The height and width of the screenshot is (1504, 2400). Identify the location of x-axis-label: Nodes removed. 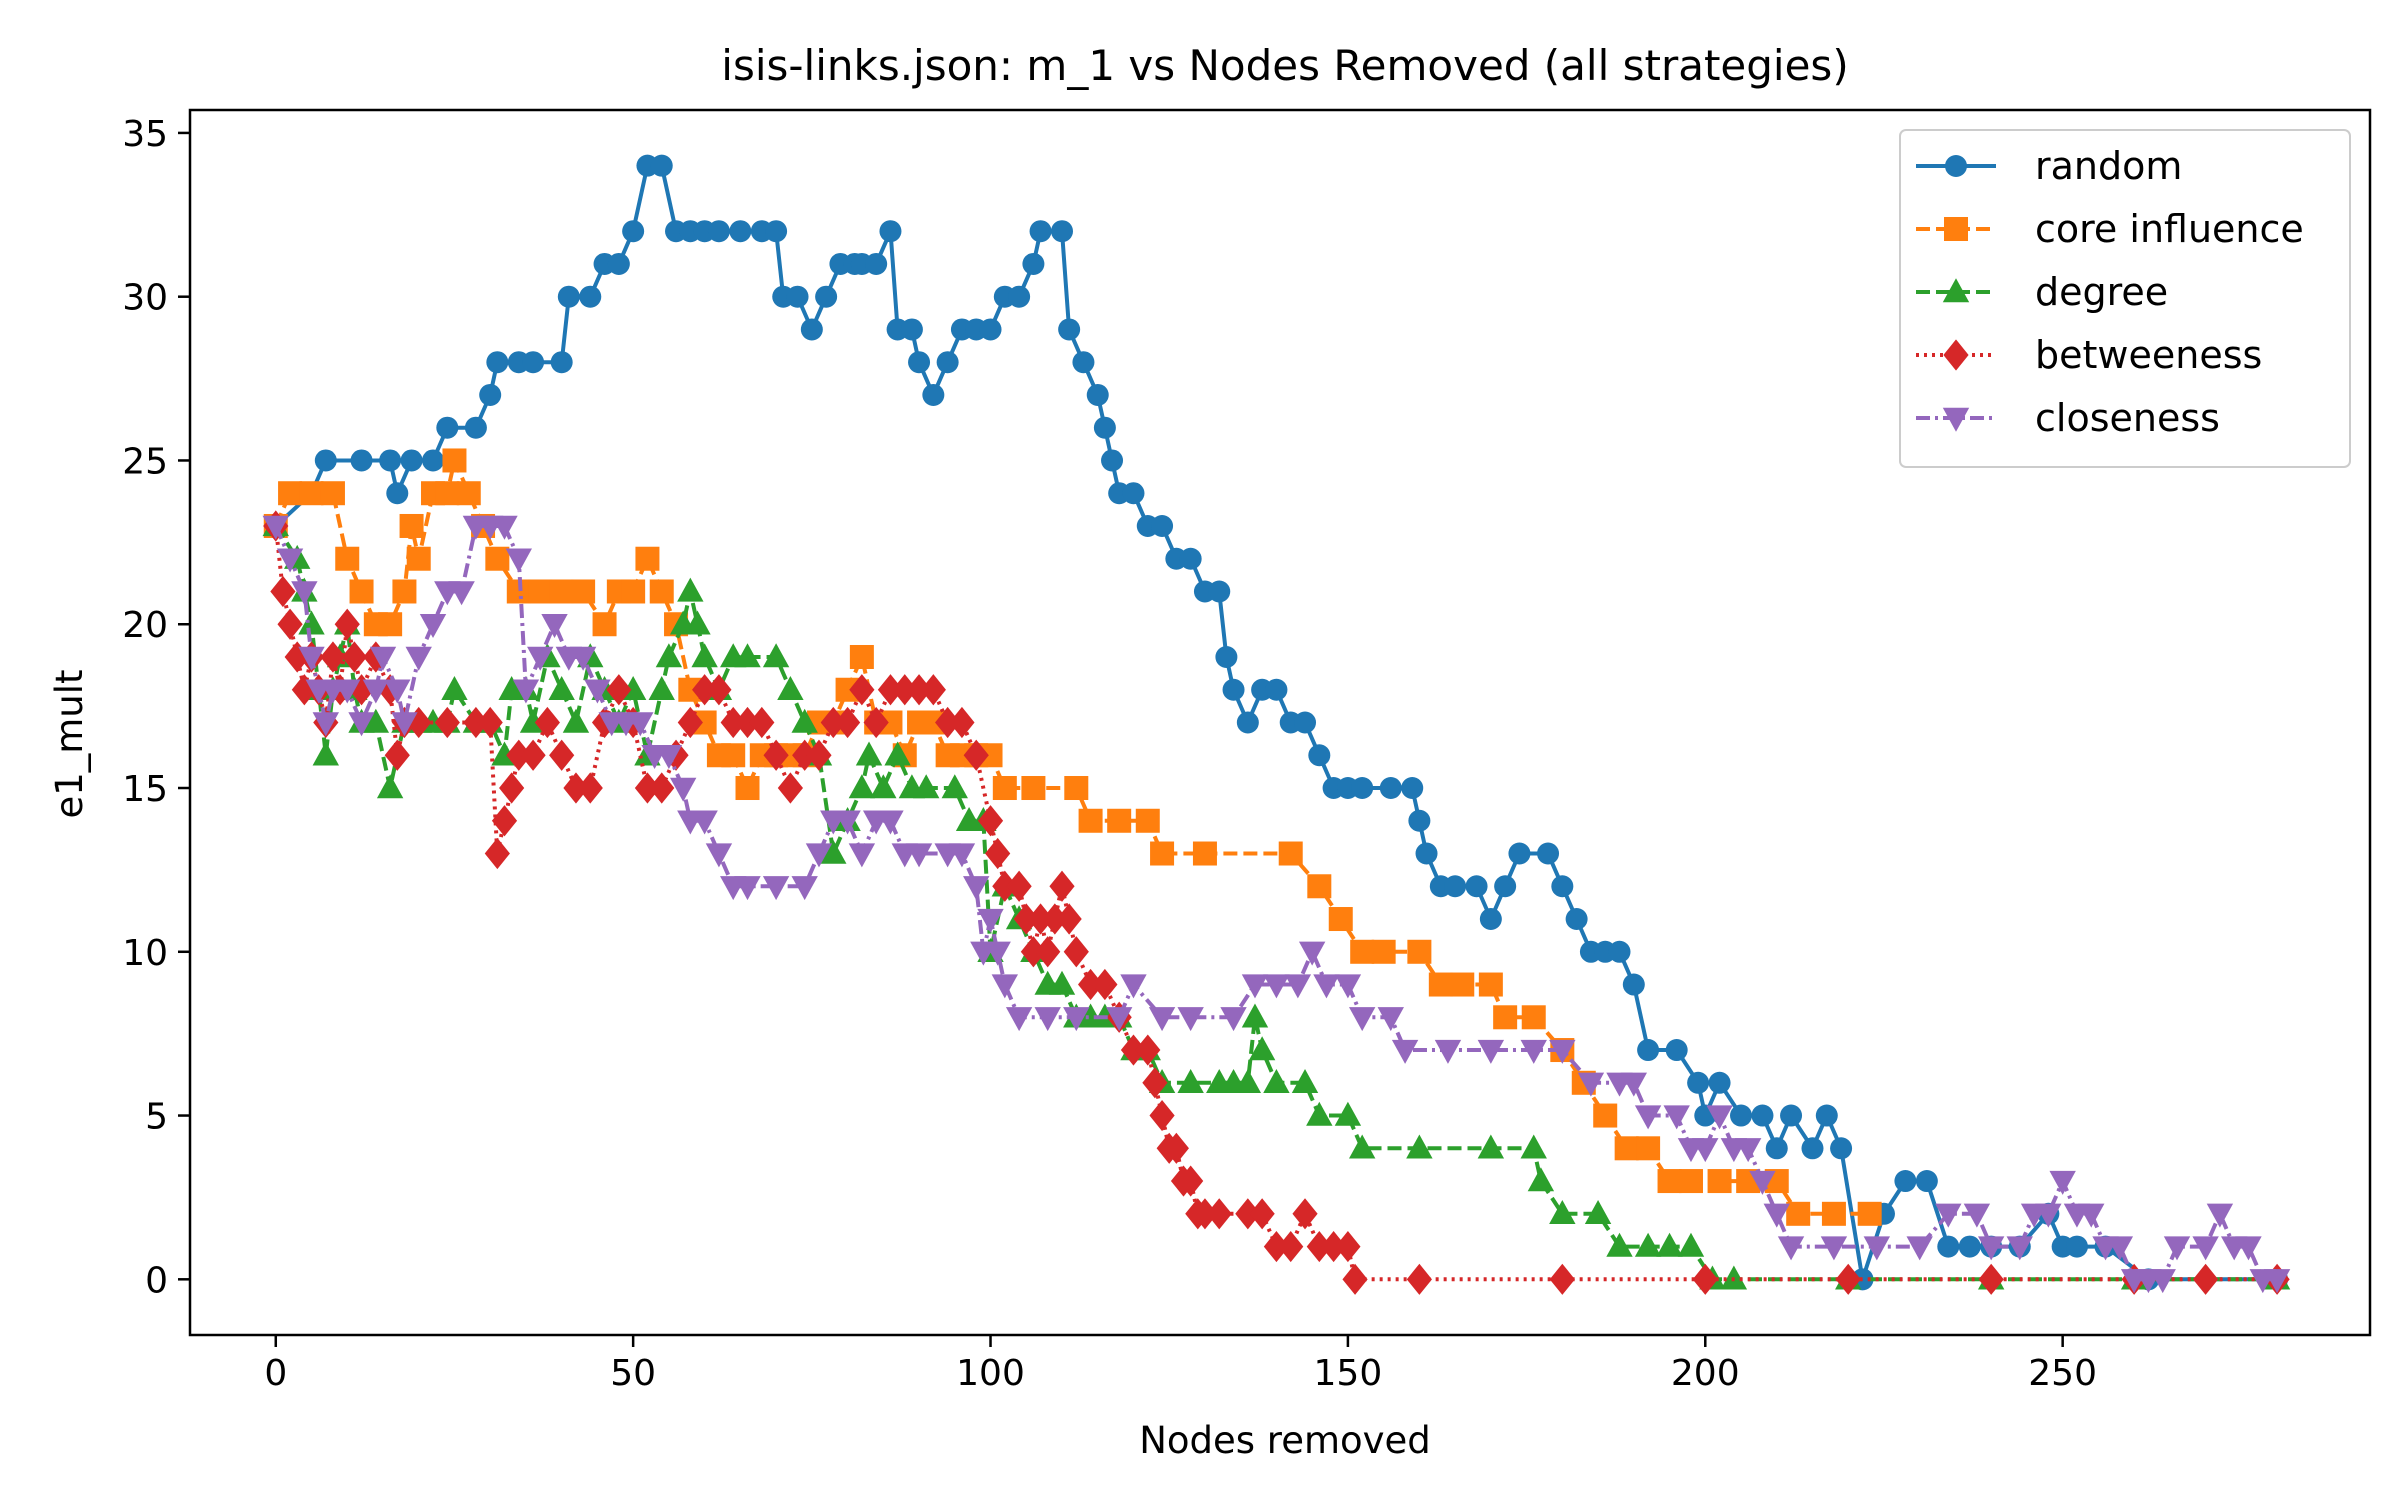
(1285, 1440).